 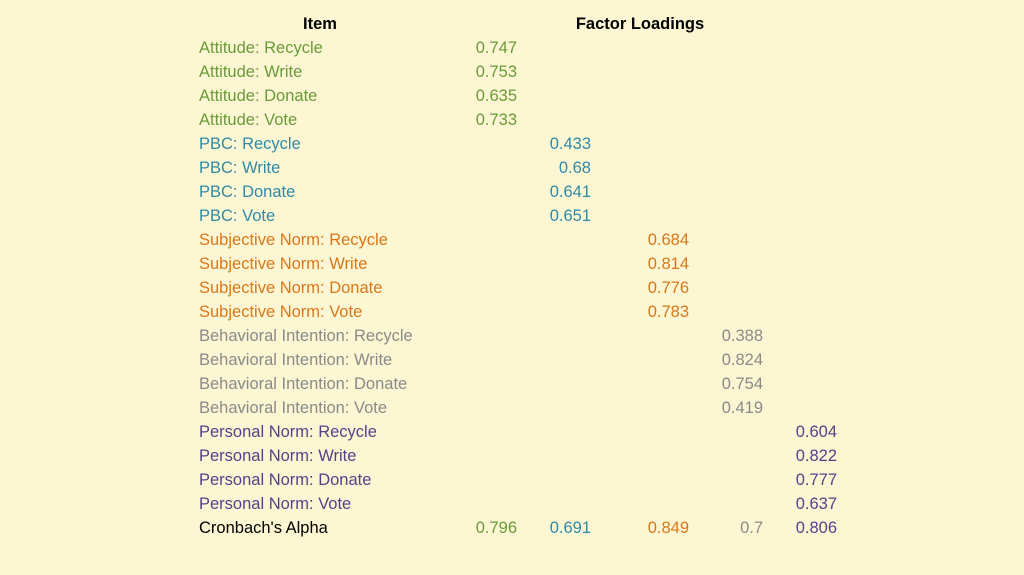 What do you see at coordinates (816, 528) in the screenshot?
I see `alpha-value-personal-norm: 0.806` at bounding box center [816, 528].